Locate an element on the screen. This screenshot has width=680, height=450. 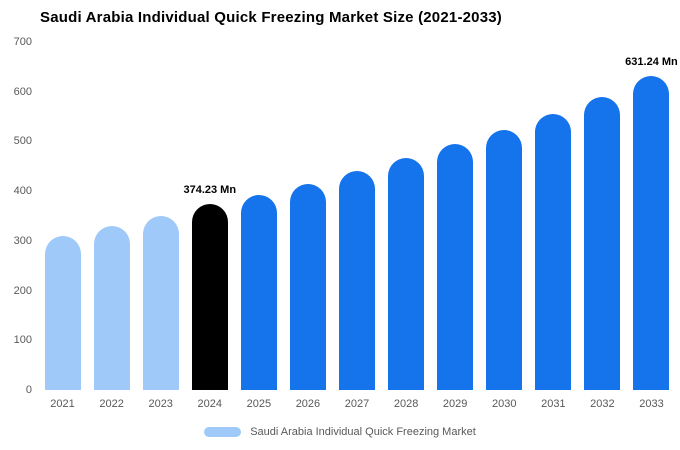
data-label: 374.23 Mn is located at coordinates (210, 189).